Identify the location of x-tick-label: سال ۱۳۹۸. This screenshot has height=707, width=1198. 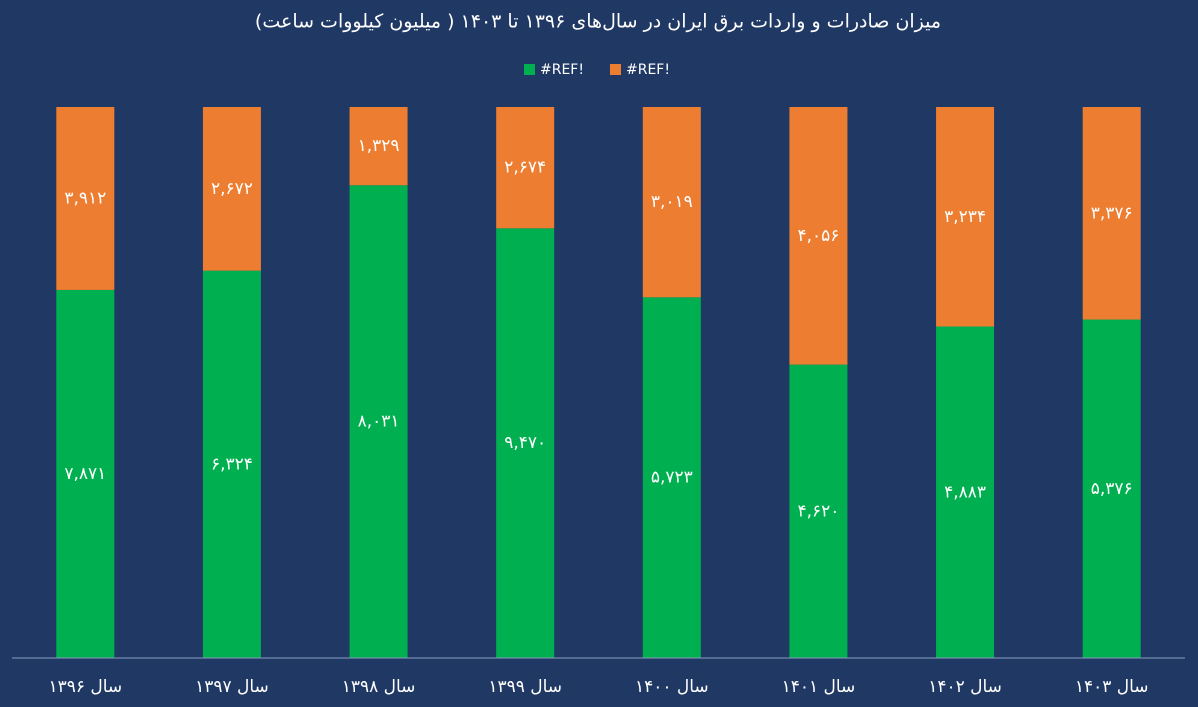
(379, 687).